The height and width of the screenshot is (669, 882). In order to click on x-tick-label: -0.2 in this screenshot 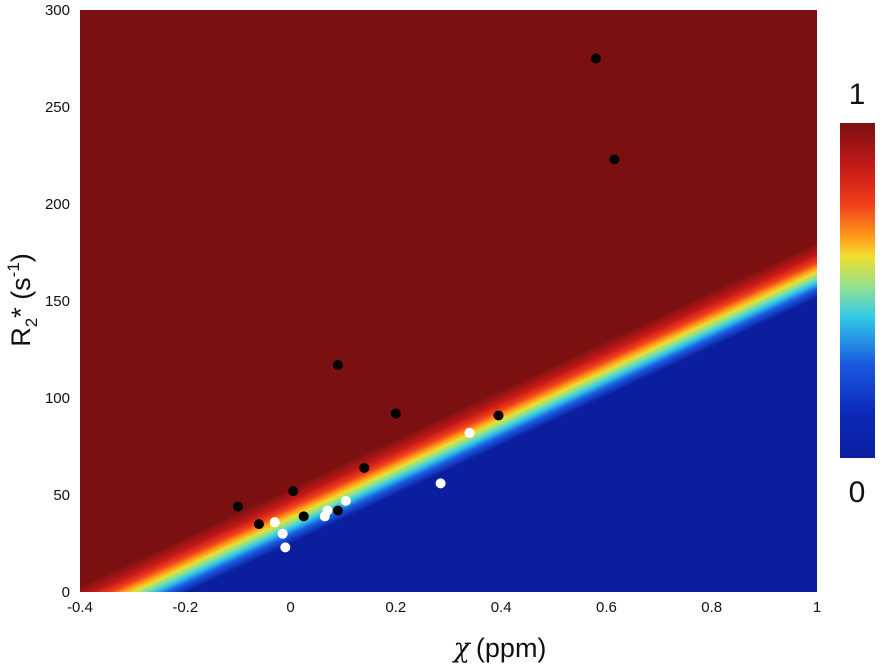, I will do `click(185, 607)`.